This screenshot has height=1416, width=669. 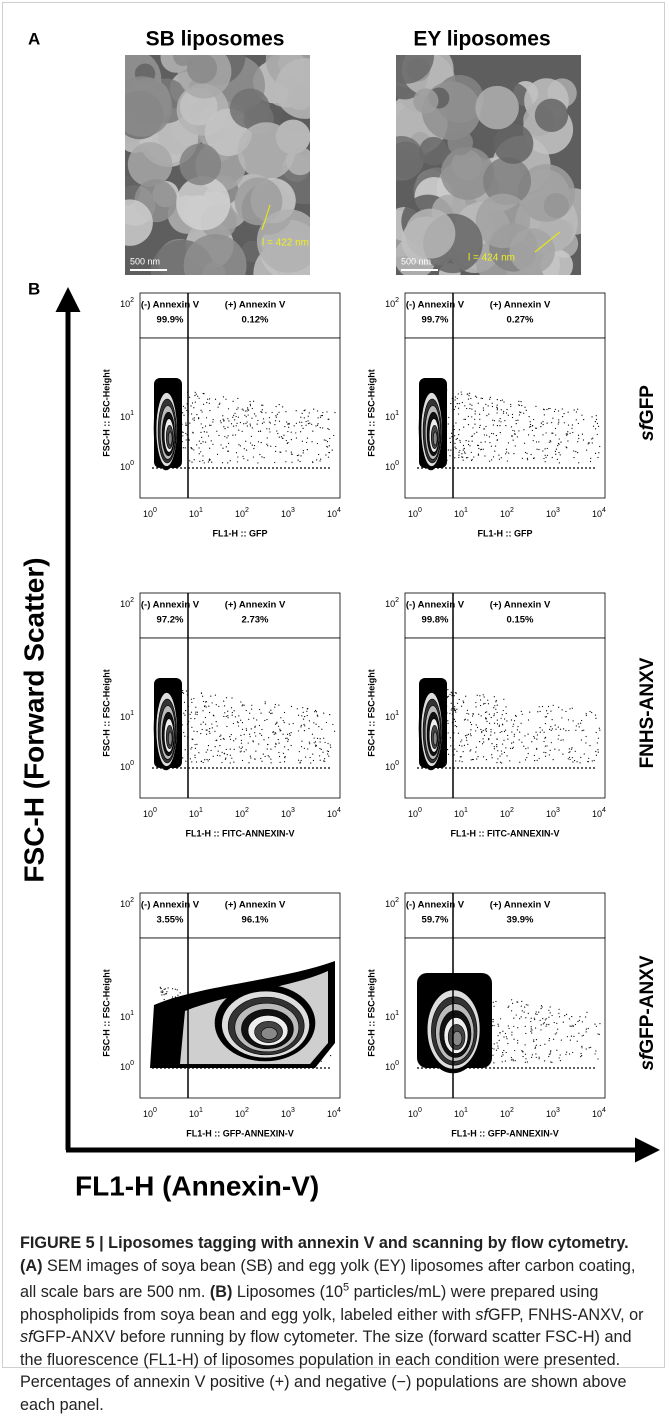 I want to click on tick-exponent: 2, so click(x=247, y=510).